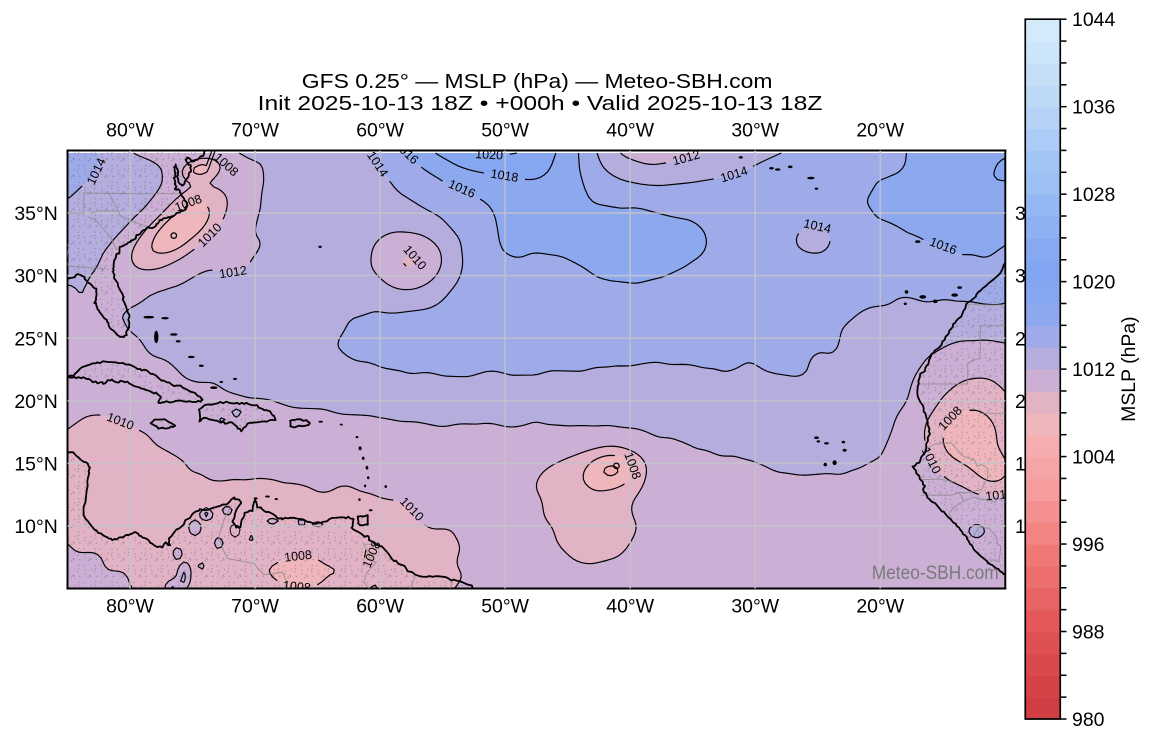 This screenshot has width=1156, height=744. I want to click on svg-text: 10°N, so click(35, 527).